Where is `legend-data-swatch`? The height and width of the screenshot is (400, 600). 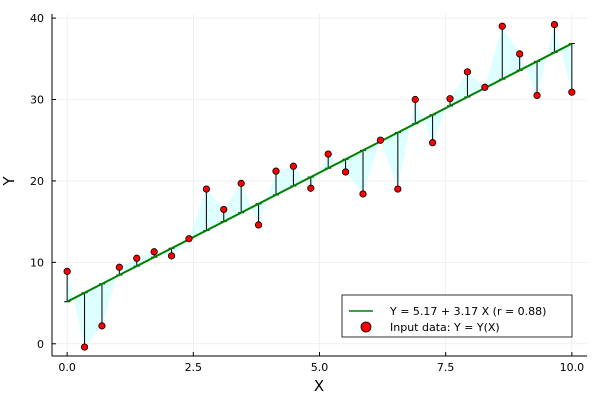 legend-data-swatch is located at coordinates (366, 327).